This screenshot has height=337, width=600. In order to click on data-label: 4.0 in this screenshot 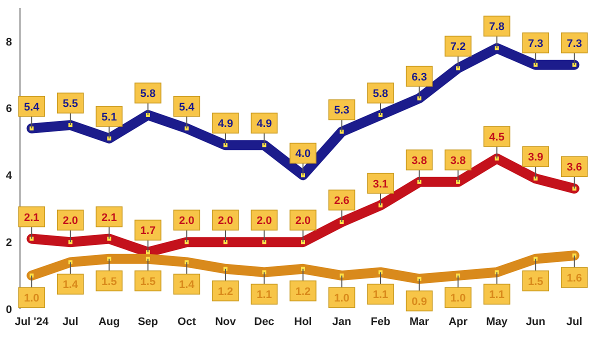, I will do `click(303, 154)`.